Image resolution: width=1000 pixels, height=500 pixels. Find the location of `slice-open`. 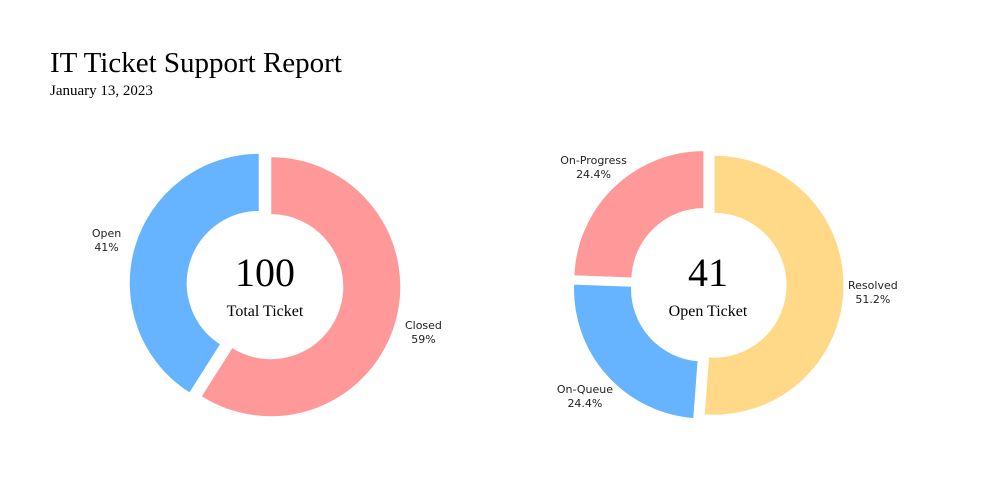

slice-open is located at coordinates (194, 273).